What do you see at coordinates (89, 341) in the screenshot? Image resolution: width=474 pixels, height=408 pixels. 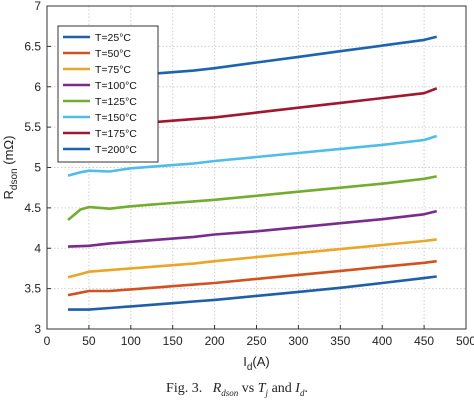 I see `x-tick-label: 50` at bounding box center [89, 341].